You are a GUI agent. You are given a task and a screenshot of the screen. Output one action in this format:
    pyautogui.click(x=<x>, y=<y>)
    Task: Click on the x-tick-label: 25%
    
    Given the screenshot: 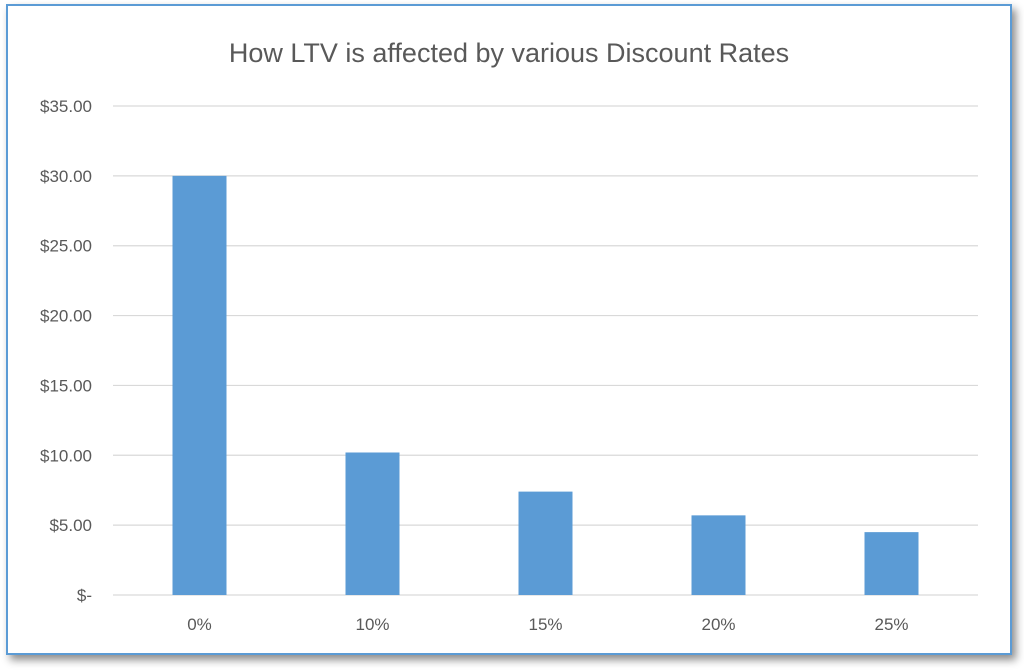 What is the action you would take?
    pyautogui.click(x=891, y=624)
    